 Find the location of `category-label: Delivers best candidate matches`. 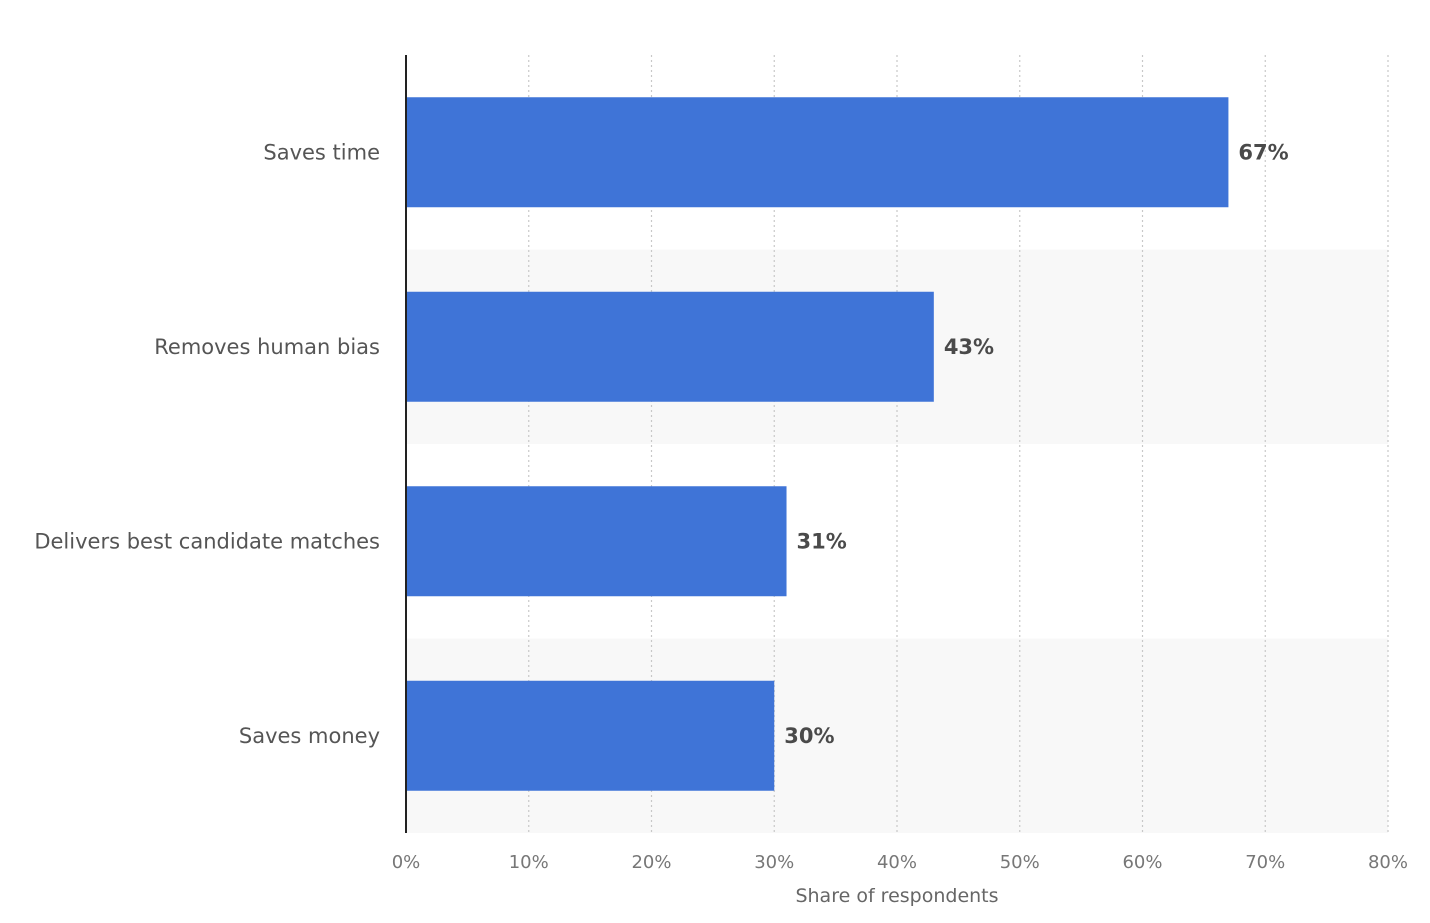

category-label: Delivers best candidate matches is located at coordinates (207, 541).